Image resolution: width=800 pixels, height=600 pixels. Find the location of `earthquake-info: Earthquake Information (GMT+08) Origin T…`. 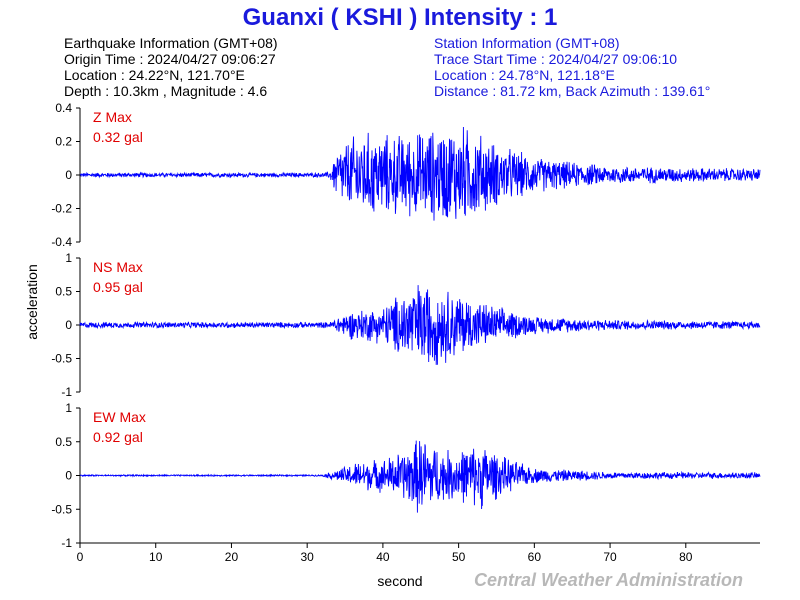

earthquake-info: Earthquake Information (GMT+08) Origin T… is located at coordinates (171, 67).